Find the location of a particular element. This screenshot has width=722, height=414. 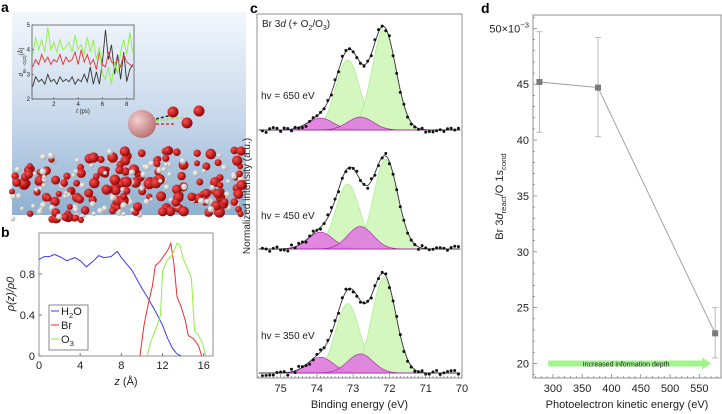

label-part: 3 is located at coordinates (325, 28).